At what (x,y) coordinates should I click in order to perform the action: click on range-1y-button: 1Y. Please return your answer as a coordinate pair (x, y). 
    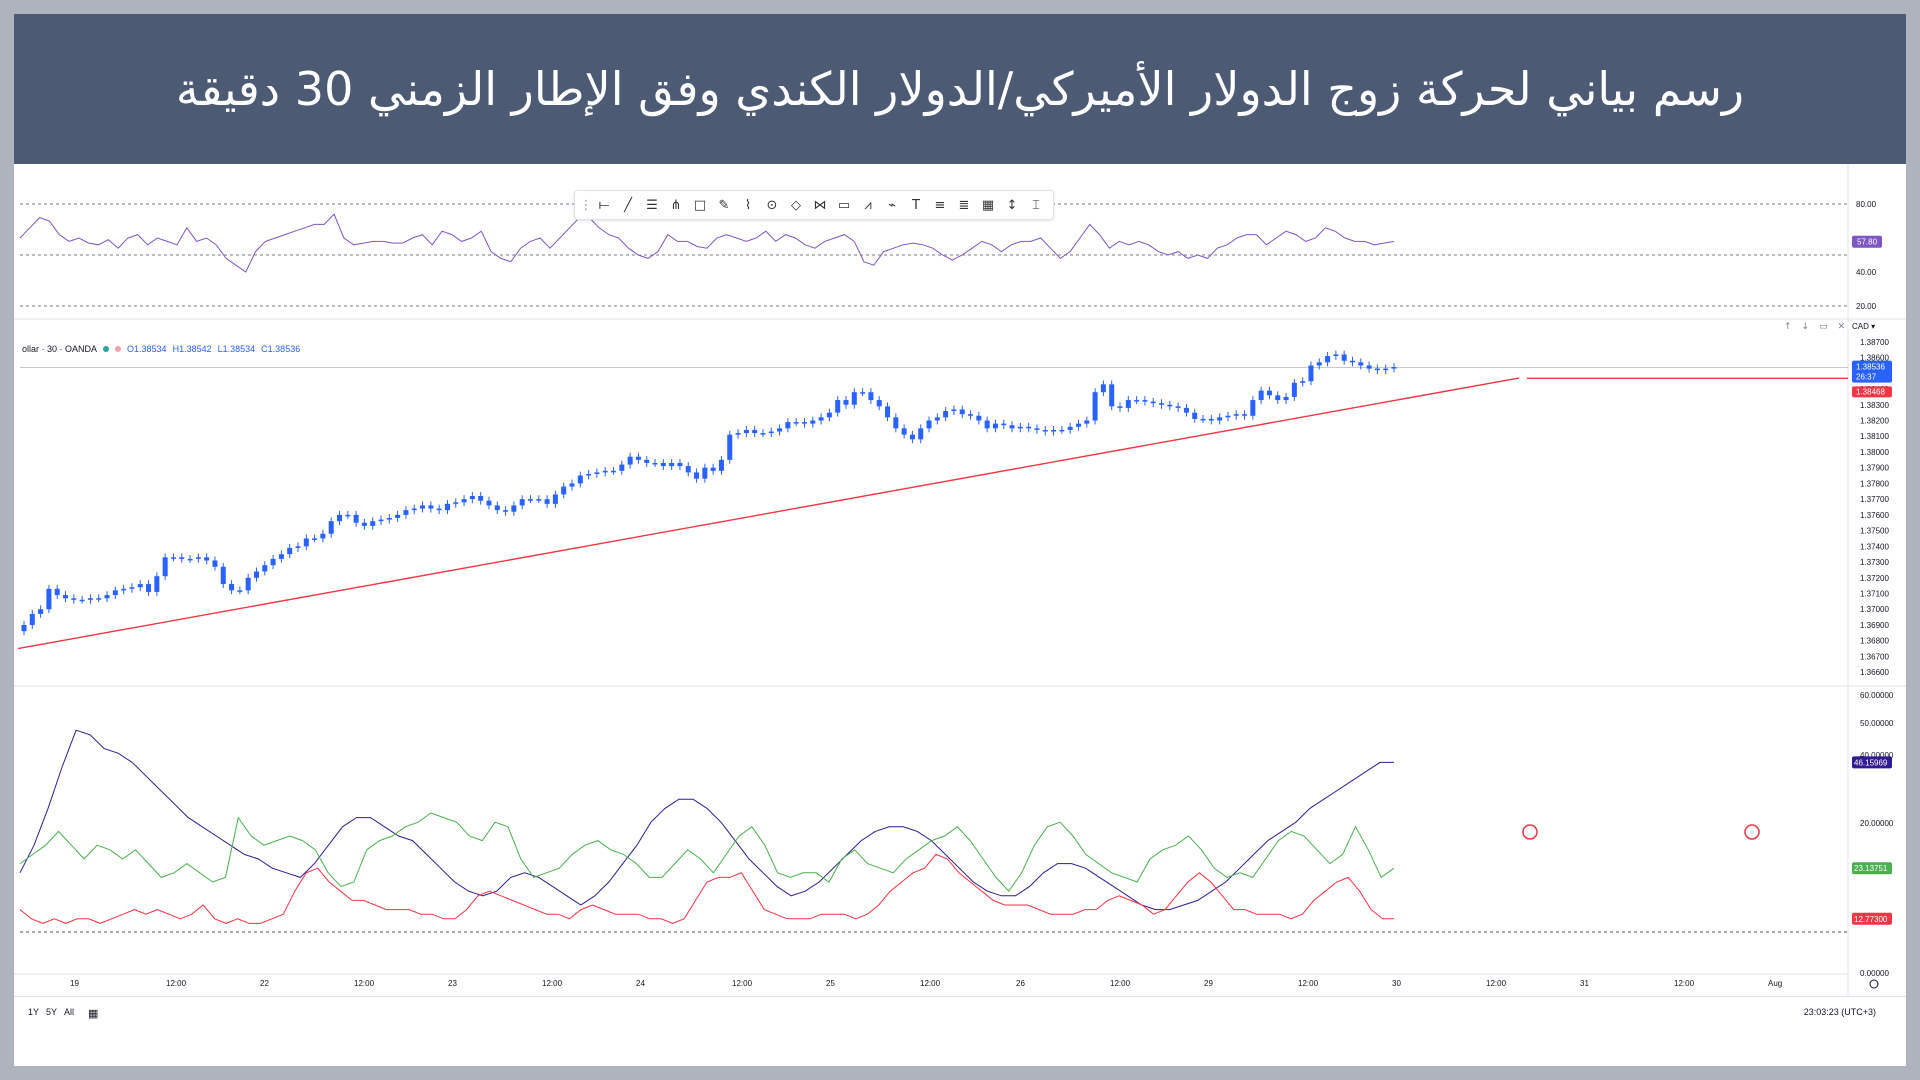
    Looking at the image, I should click on (34, 1012).